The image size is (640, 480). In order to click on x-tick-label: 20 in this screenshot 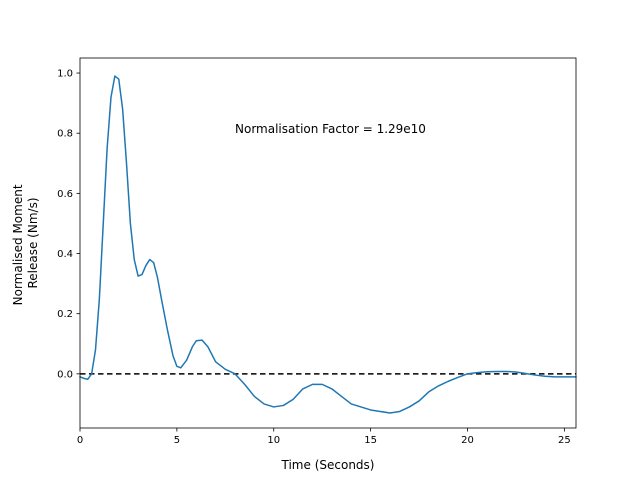, I will do `click(467, 440)`.